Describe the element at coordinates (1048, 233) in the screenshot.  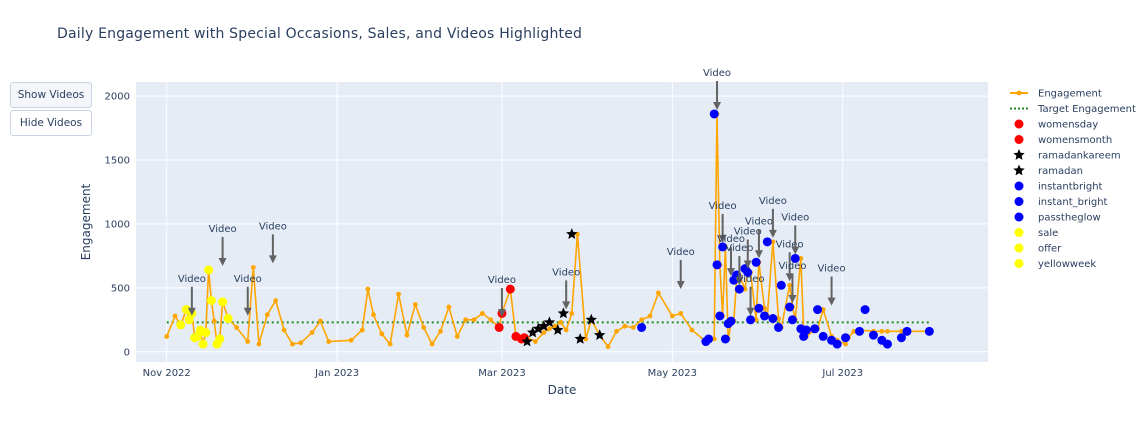
I see `legend-label: sale` at that location.